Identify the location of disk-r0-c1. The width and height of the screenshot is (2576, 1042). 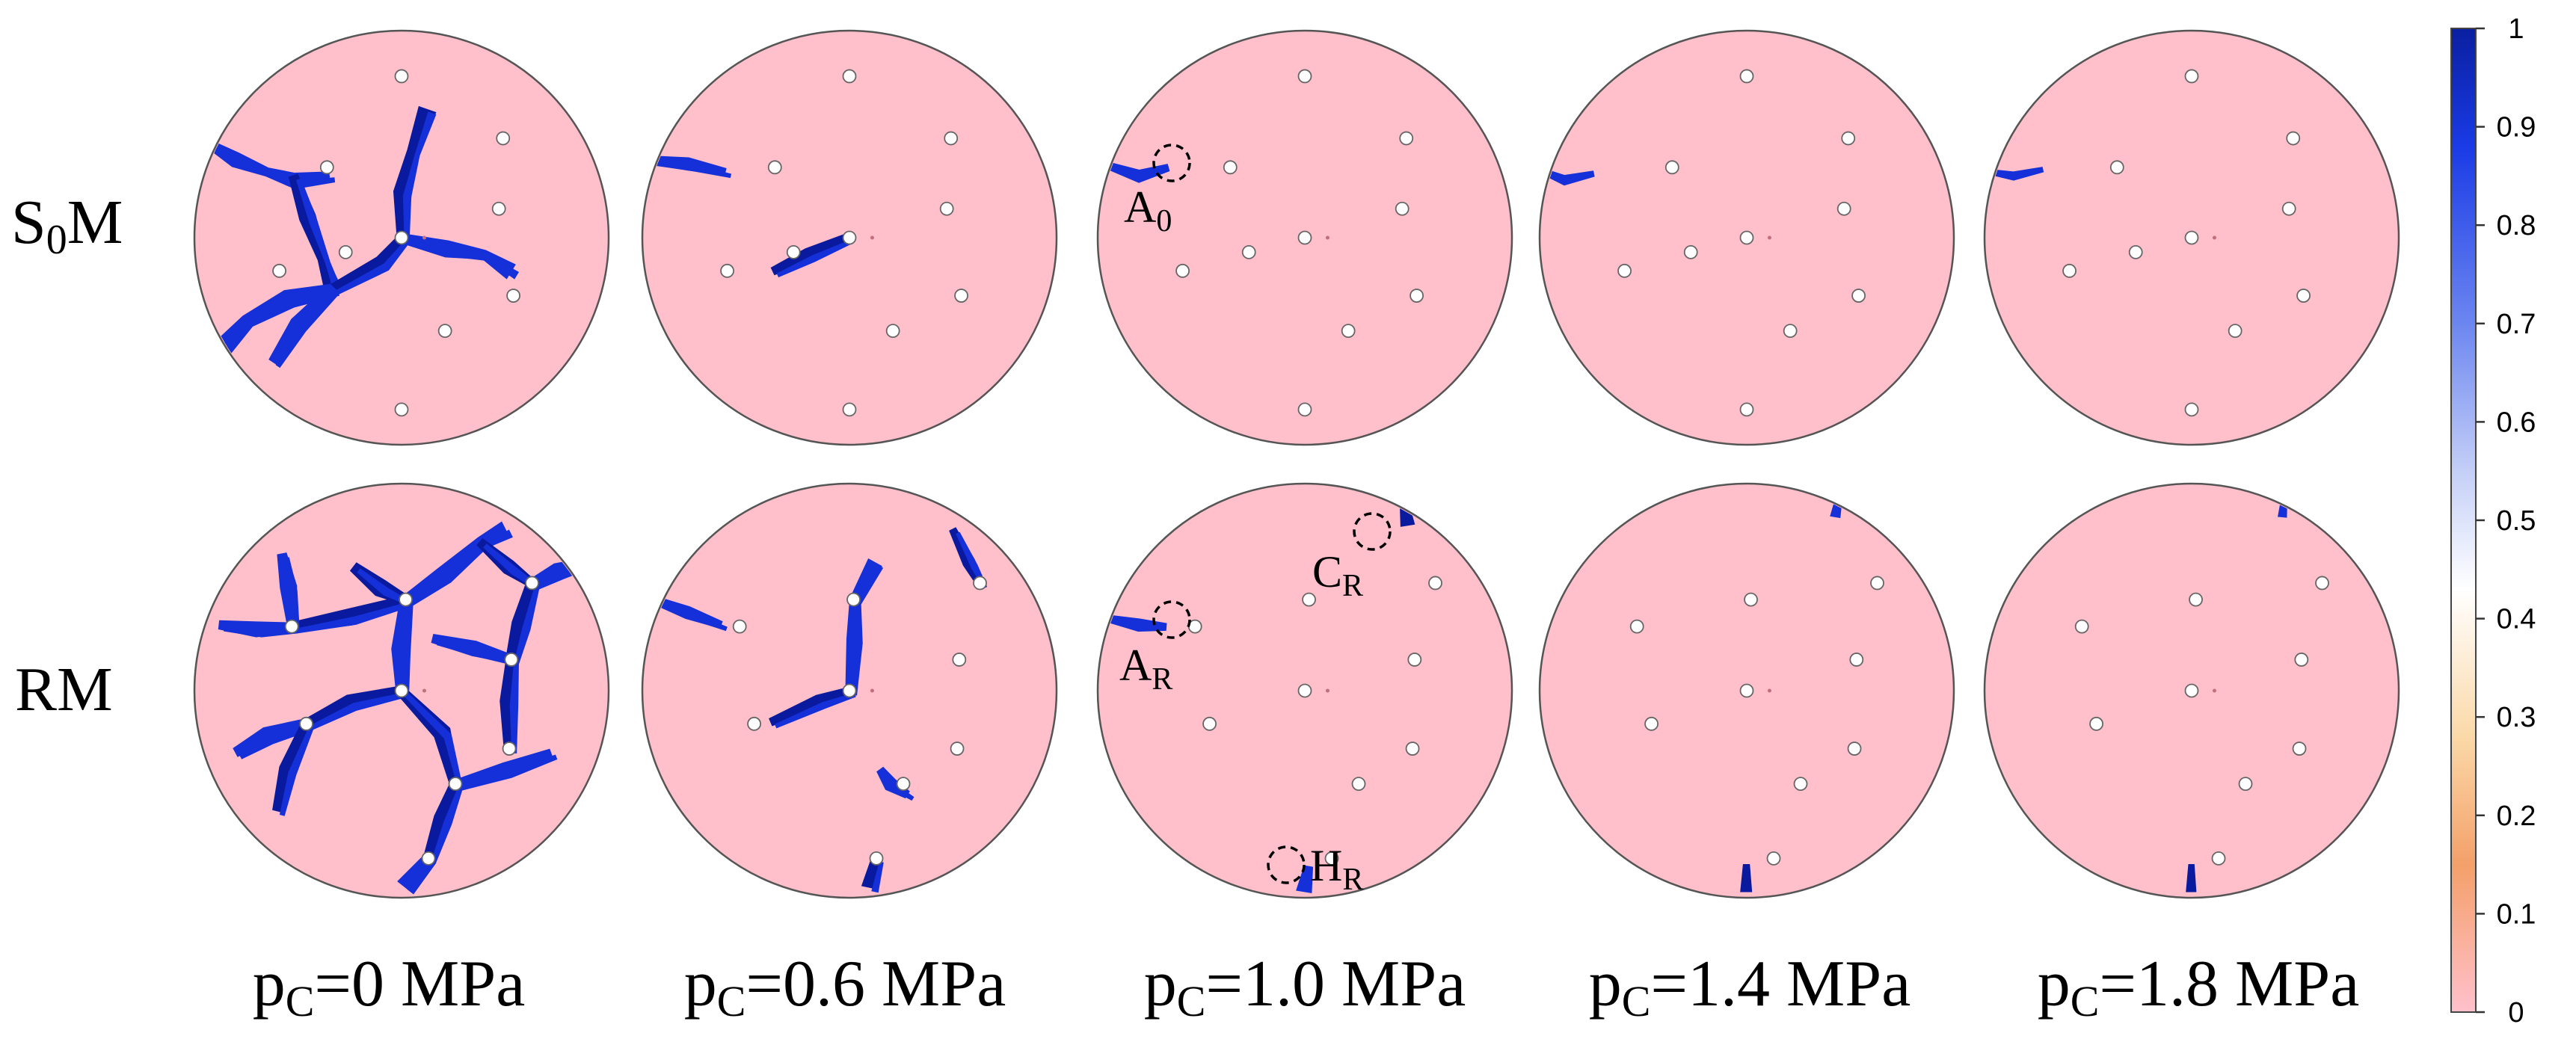
(849, 237).